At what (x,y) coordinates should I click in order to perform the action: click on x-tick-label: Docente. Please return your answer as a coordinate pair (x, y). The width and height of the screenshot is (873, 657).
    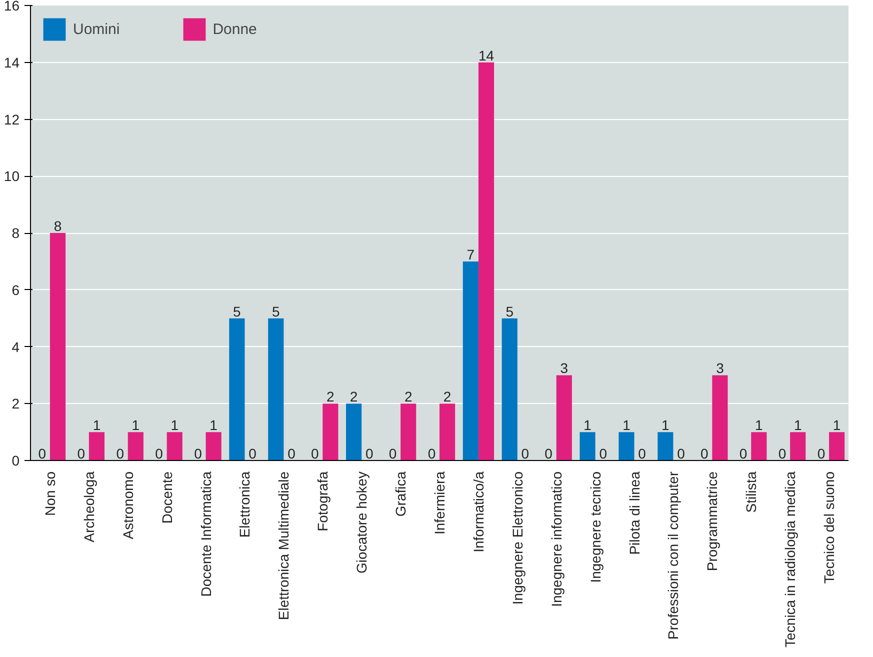
    Looking at the image, I should click on (166, 497).